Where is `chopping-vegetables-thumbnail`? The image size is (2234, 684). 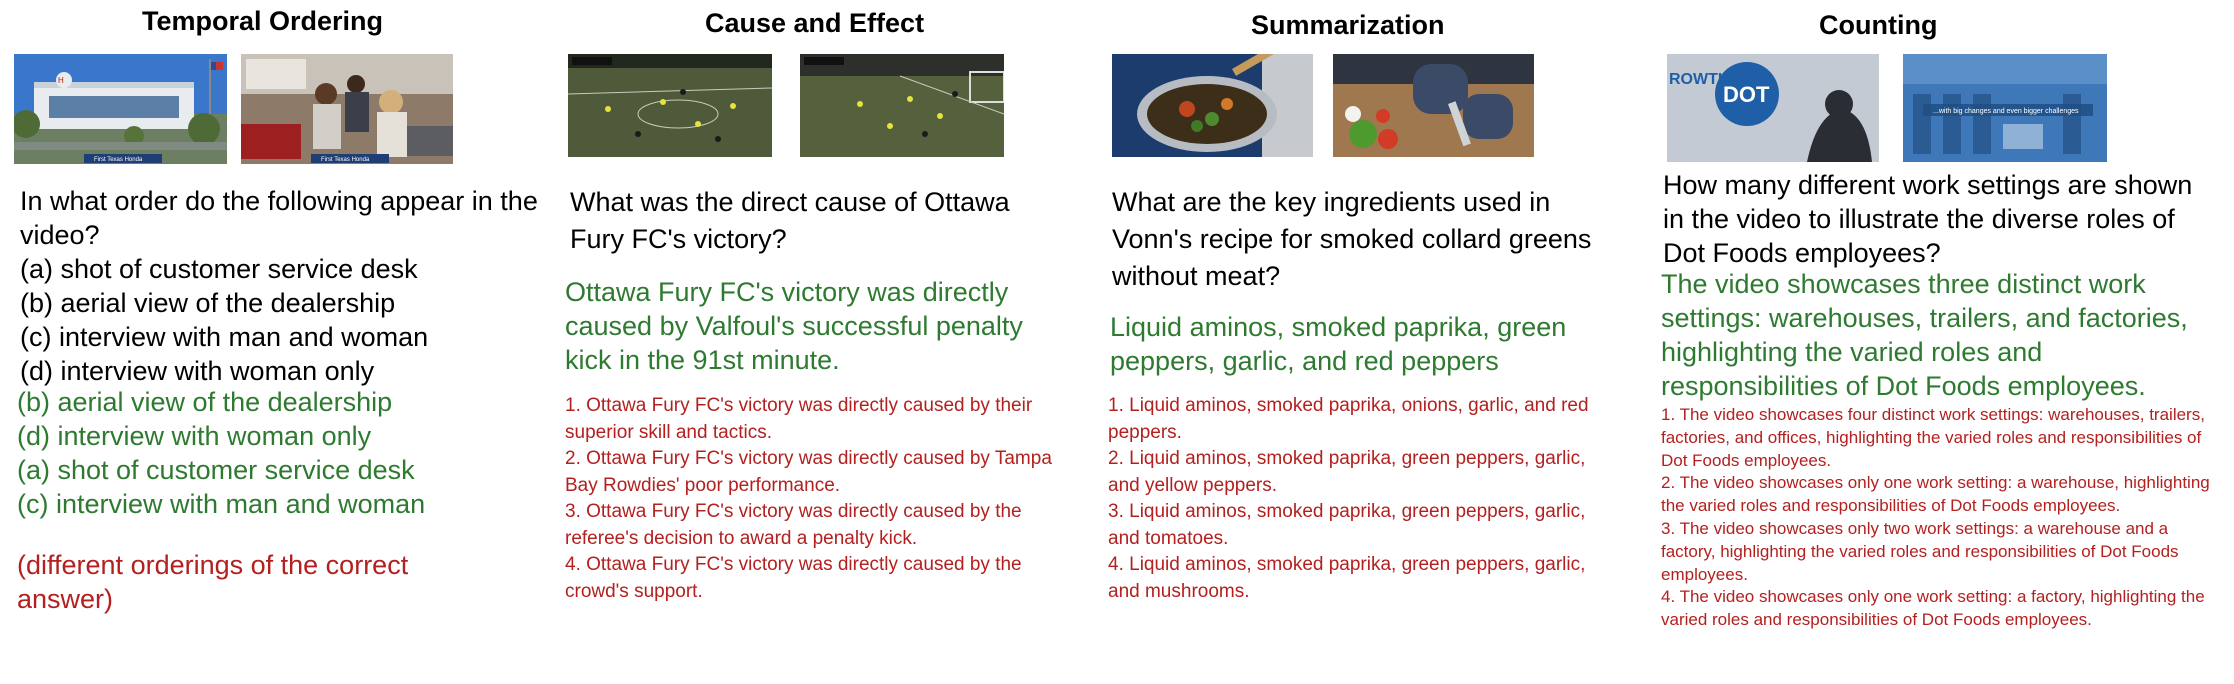
chopping-vegetables-thumbnail is located at coordinates (1433, 105).